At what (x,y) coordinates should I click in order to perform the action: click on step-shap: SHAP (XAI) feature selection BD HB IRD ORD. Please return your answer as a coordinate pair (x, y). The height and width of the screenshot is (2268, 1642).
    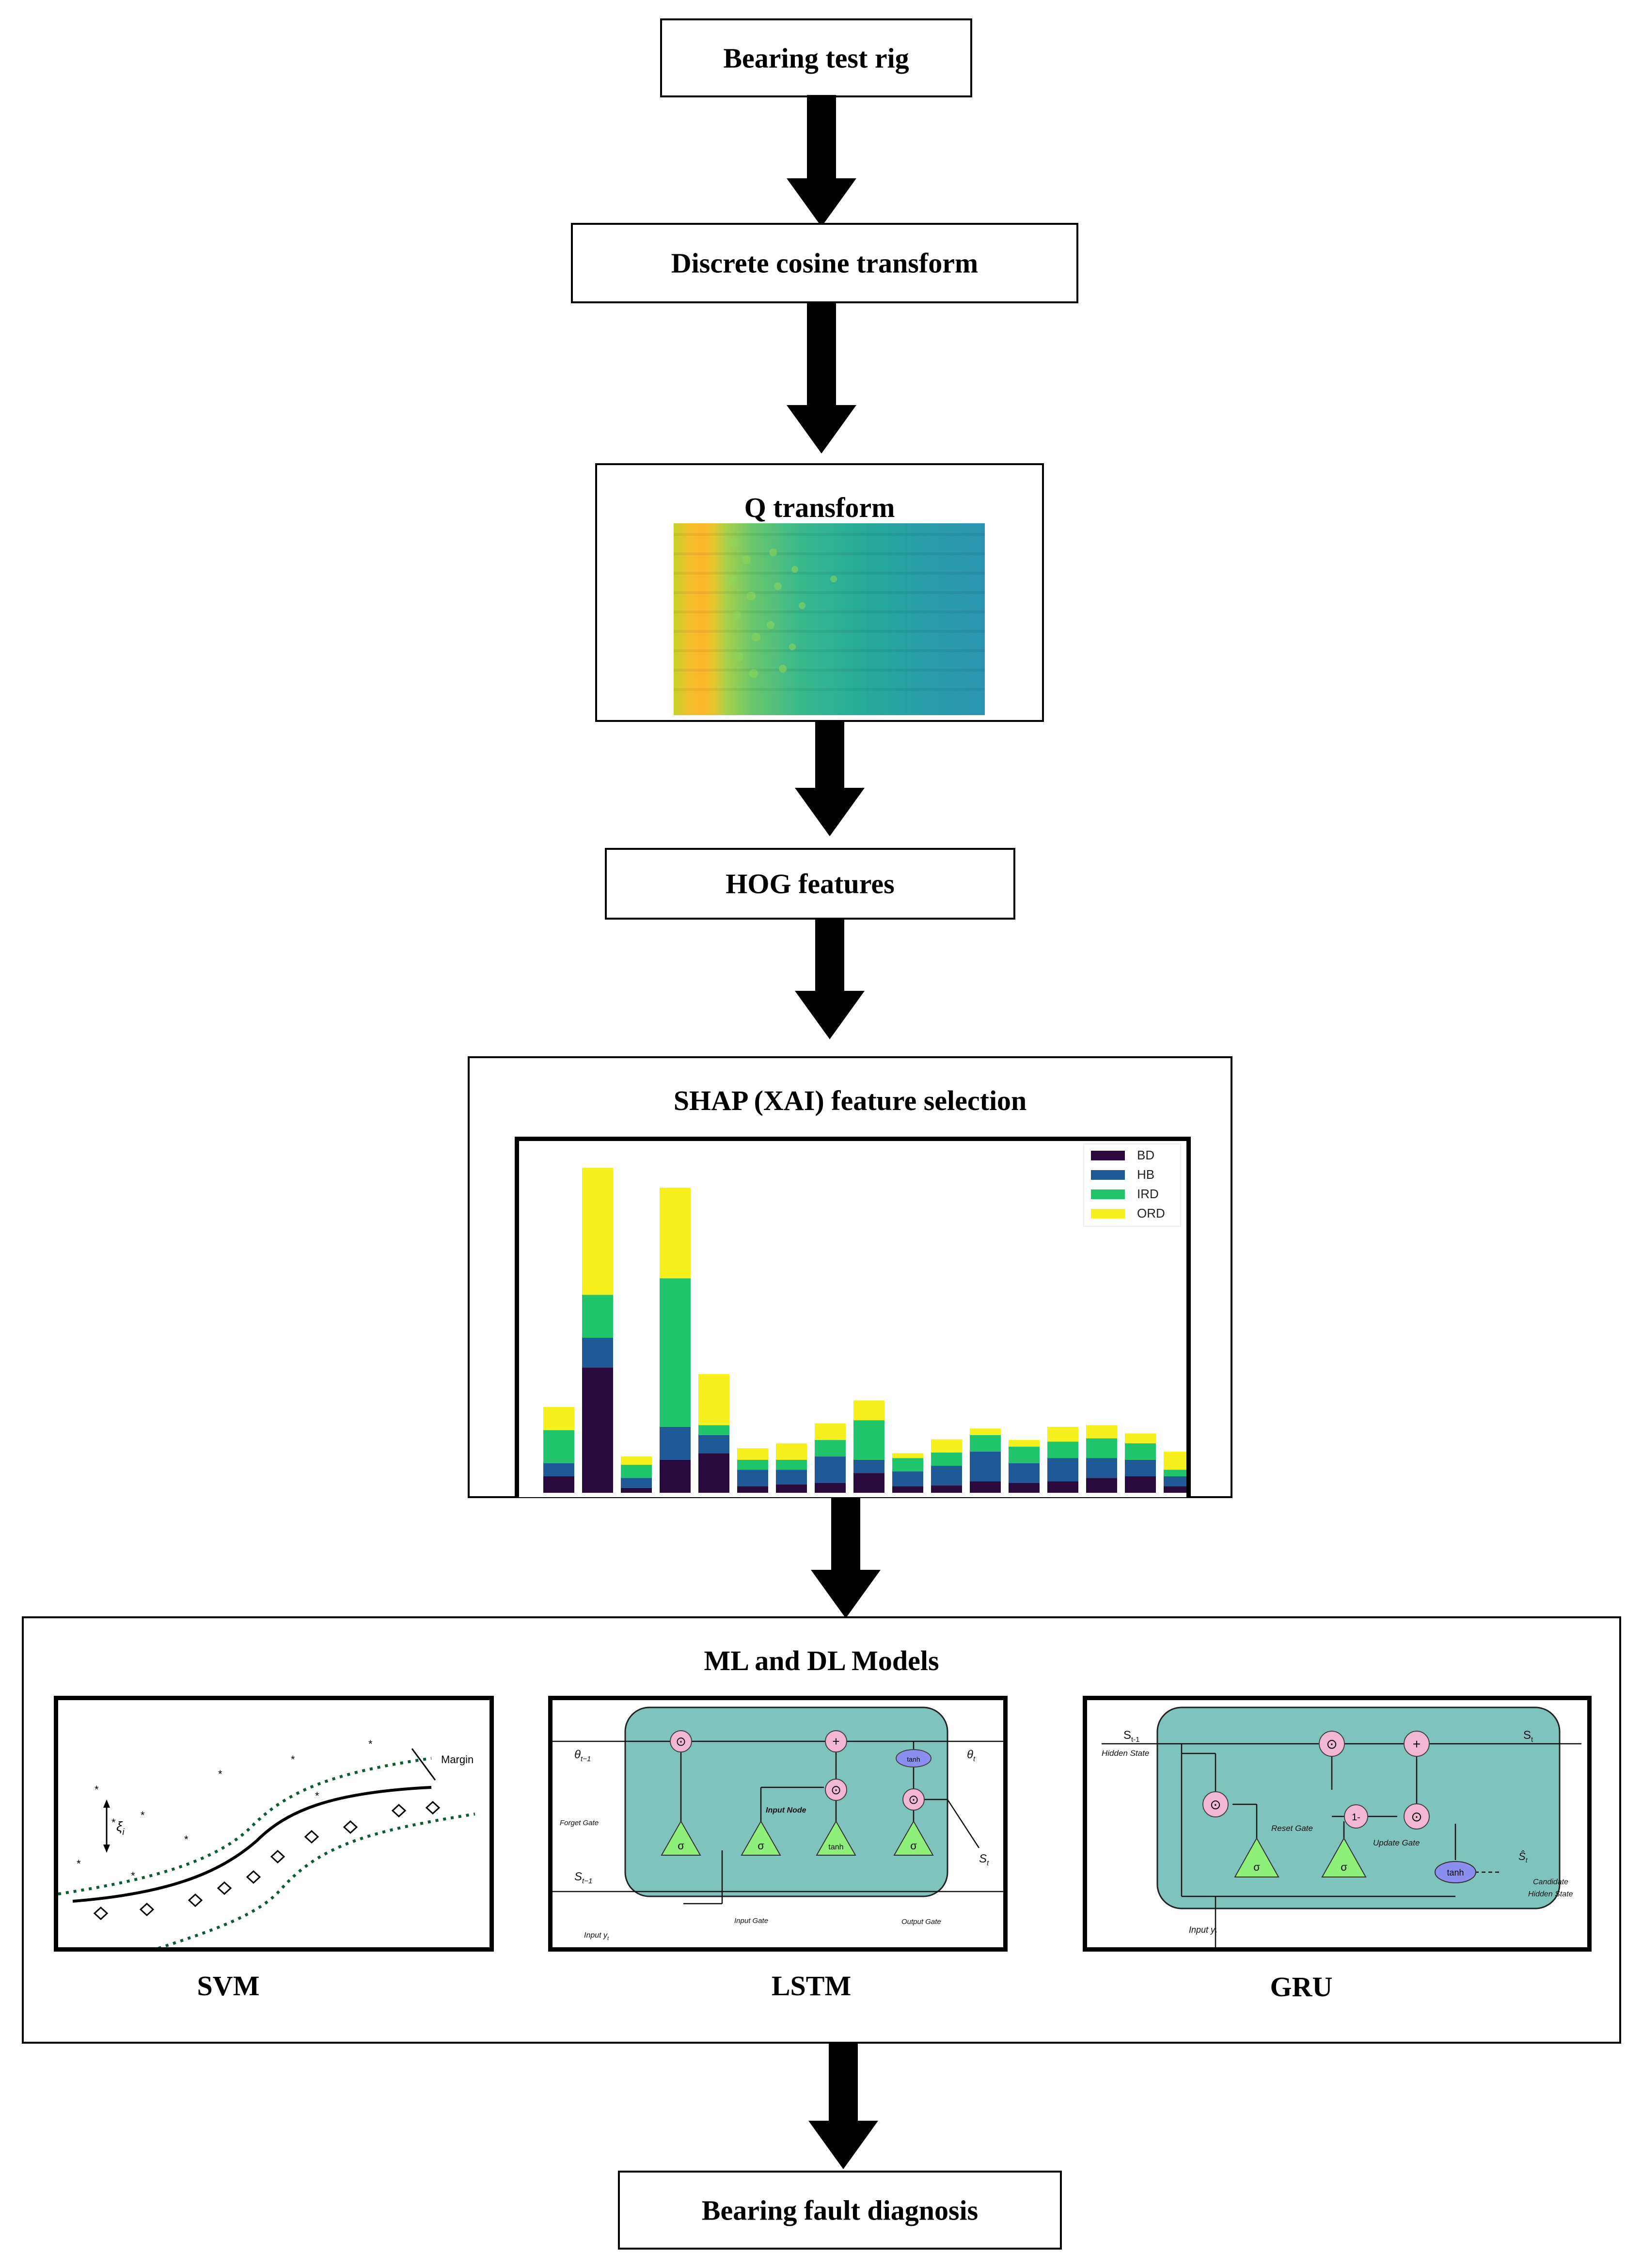
    Looking at the image, I should click on (850, 1277).